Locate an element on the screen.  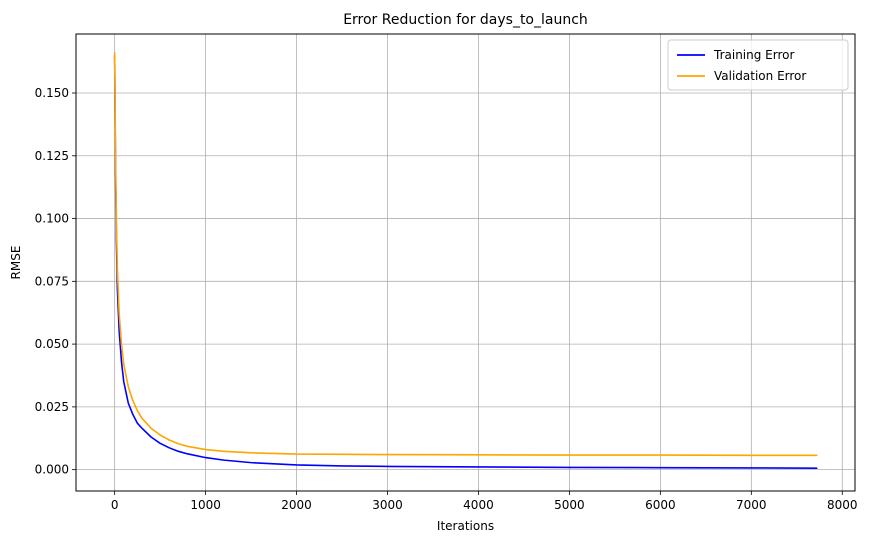
y-tick-label: 0.100 is located at coordinates (52, 219).